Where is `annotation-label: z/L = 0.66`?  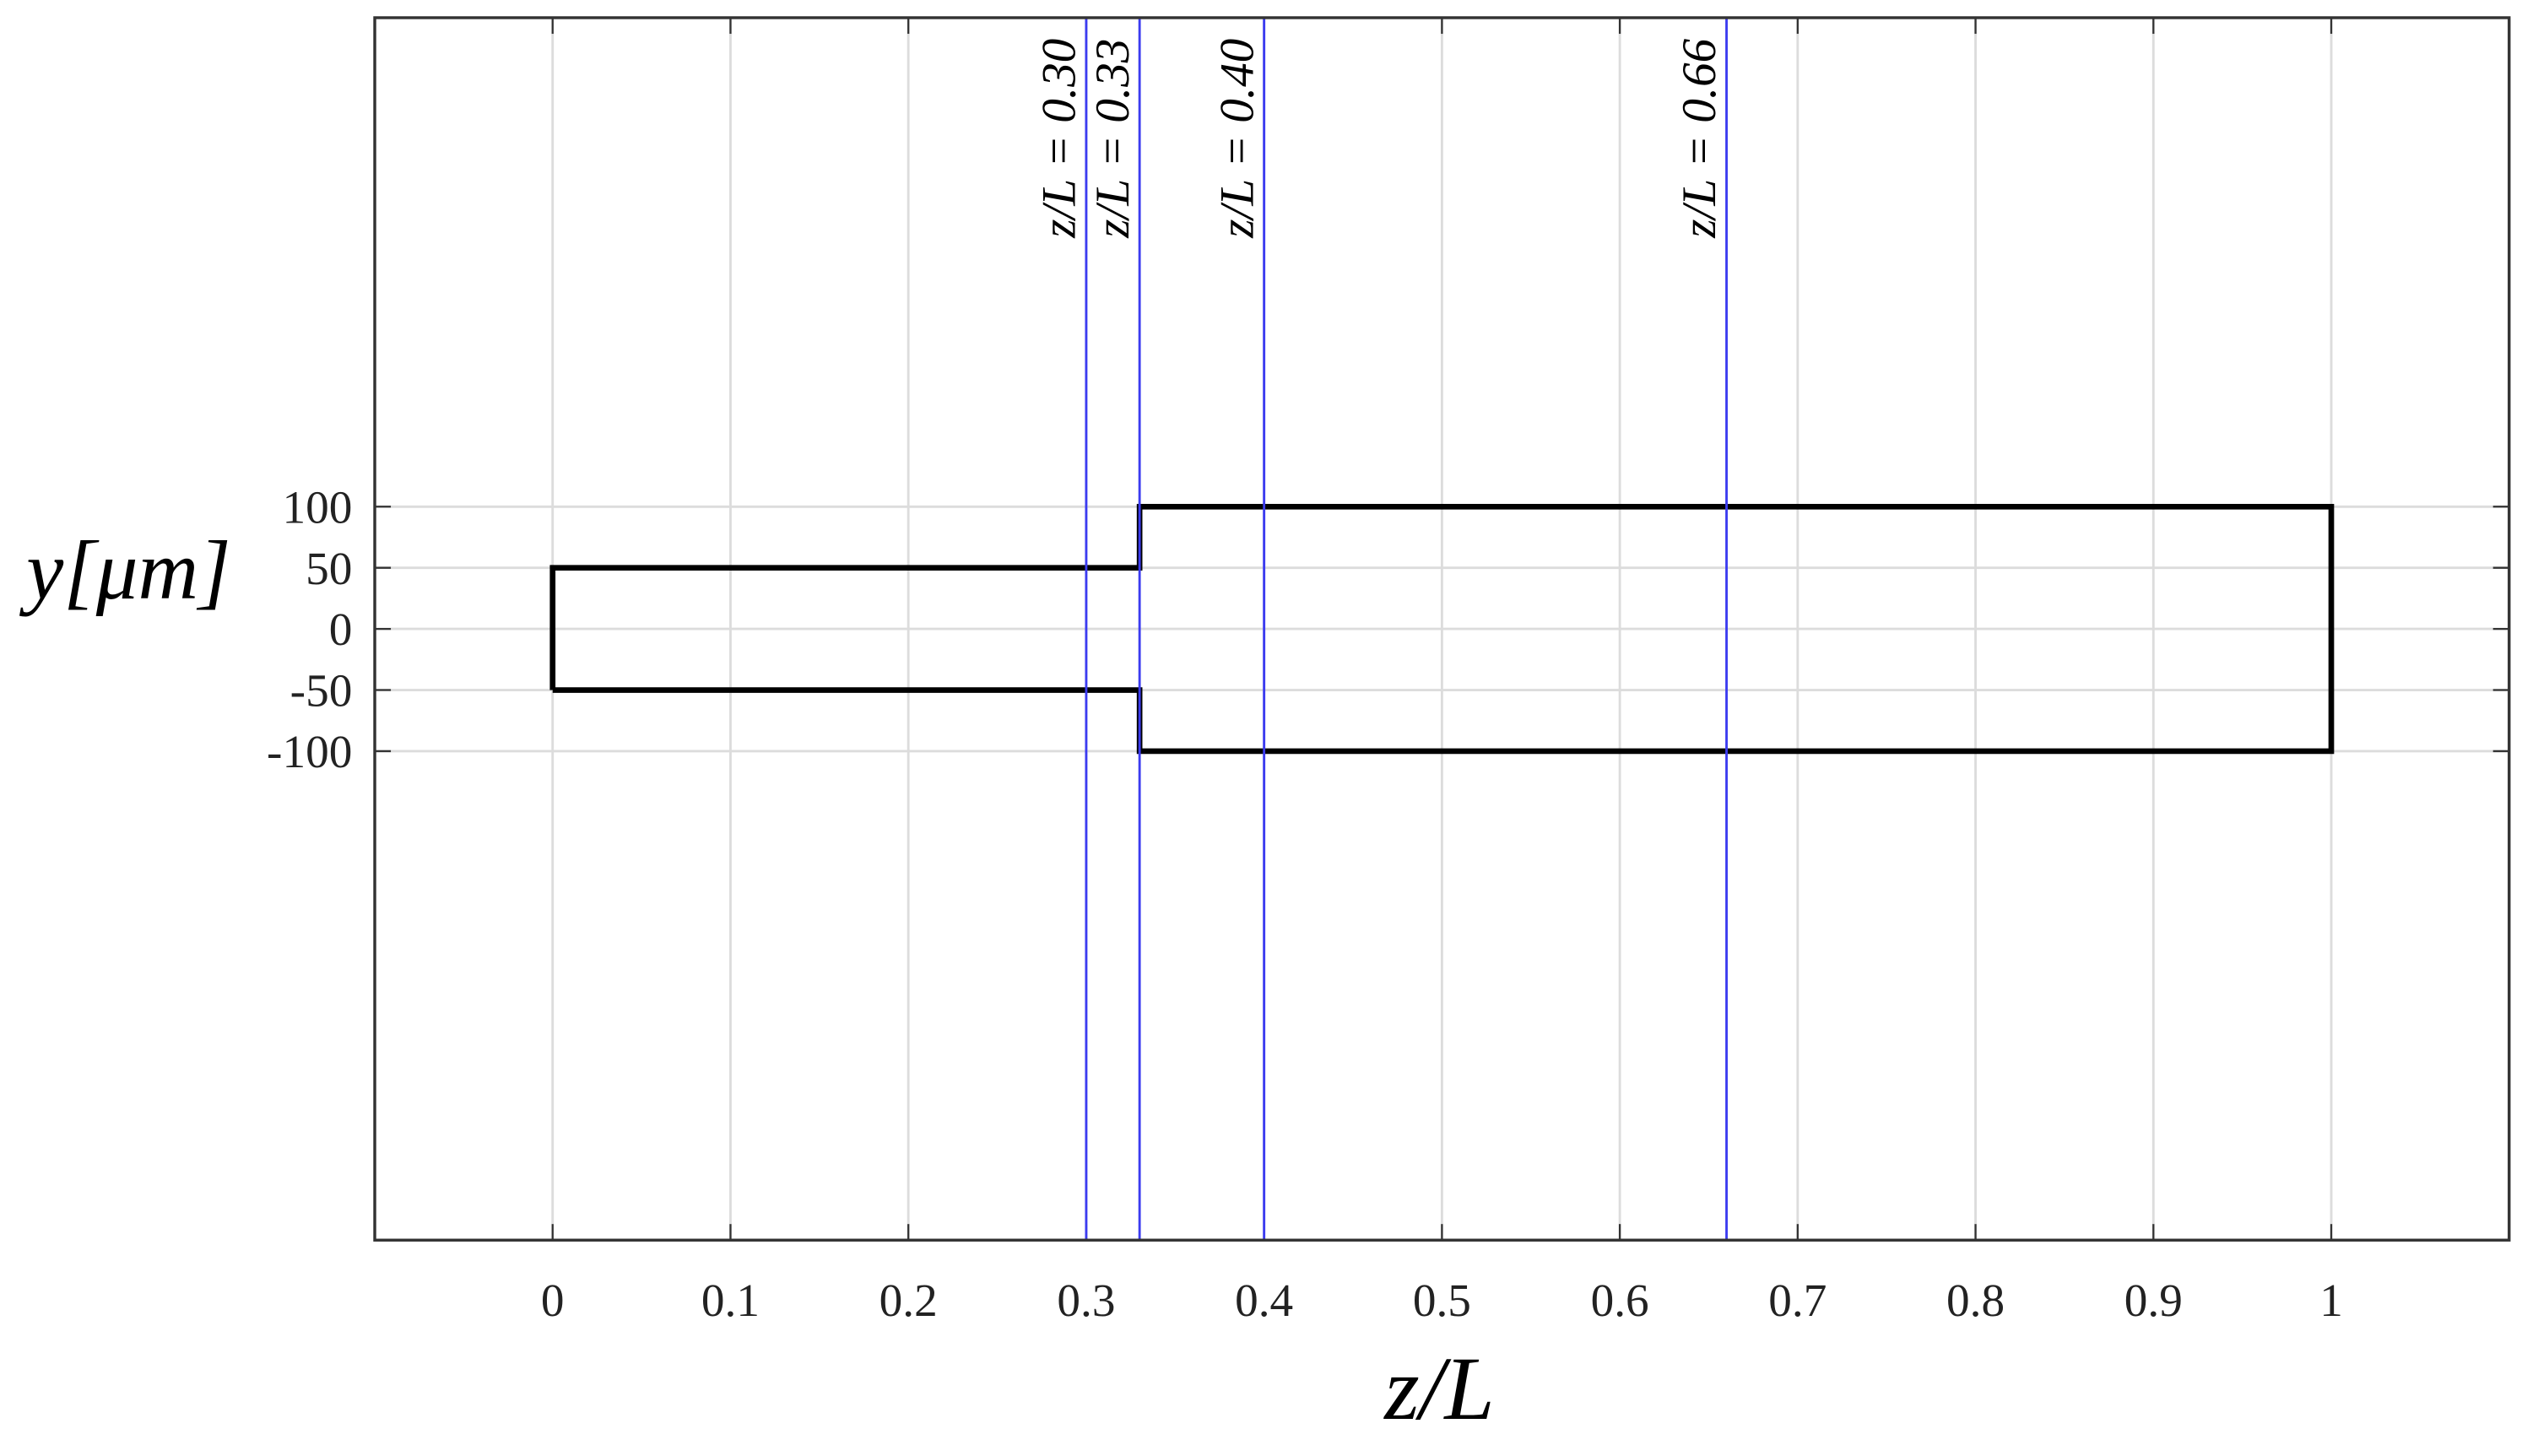
annotation-label: z/L = 0.66 is located at coordinates (1699, 138).